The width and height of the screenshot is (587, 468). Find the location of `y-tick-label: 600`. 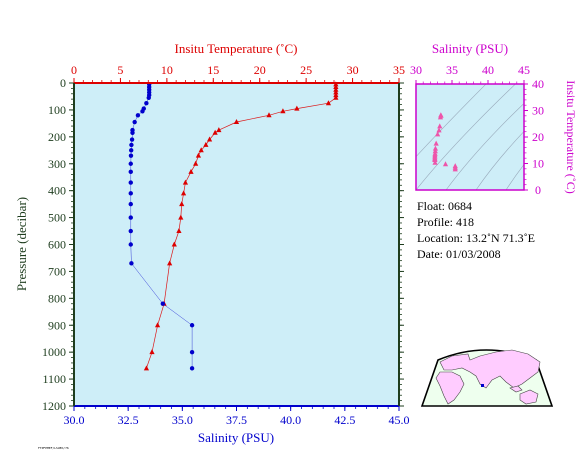

y-tick-label: 600 is located at coordinates (57, 245).